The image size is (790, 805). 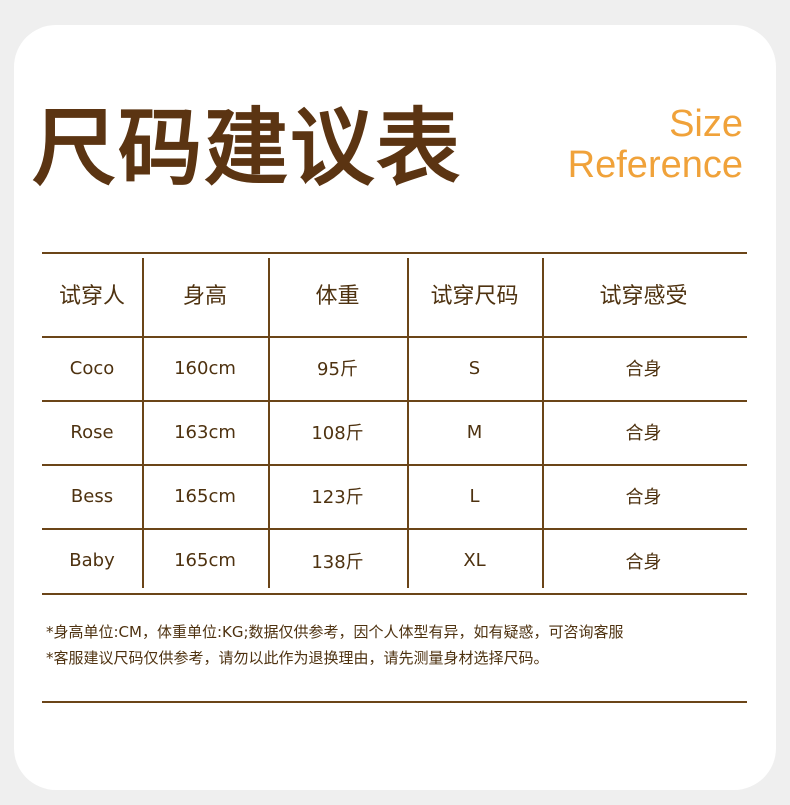 What do you see at coordinates (337, 497) in the screenshot?
I see `table-cell: 123斤` at bounding box center [337, 497].